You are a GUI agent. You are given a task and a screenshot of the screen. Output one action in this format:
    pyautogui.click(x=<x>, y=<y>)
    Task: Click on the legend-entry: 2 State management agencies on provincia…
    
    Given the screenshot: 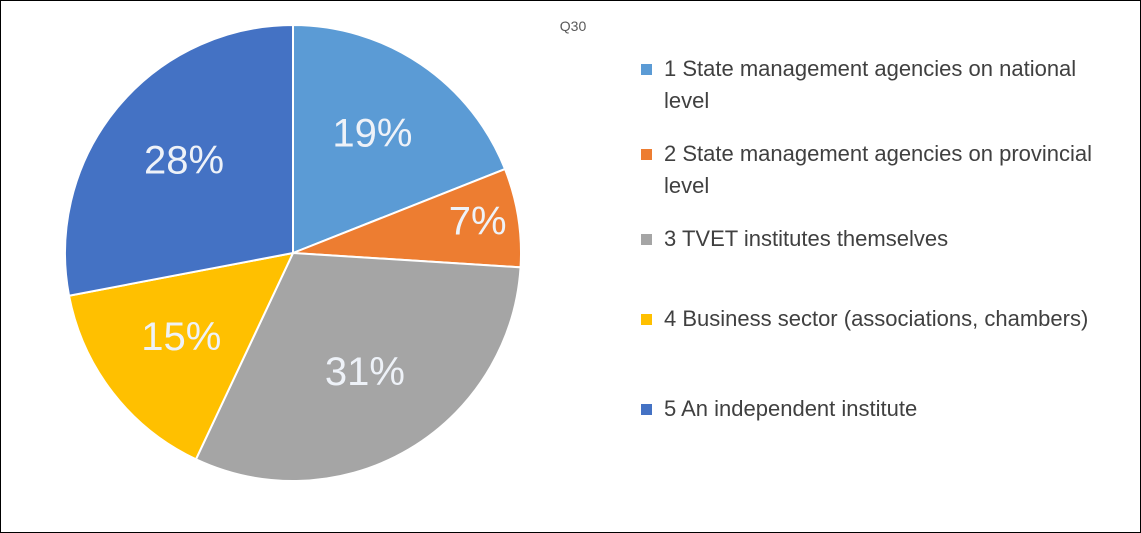 What is the action you would take?
    pyautogui.click(x=876, y=170)
    